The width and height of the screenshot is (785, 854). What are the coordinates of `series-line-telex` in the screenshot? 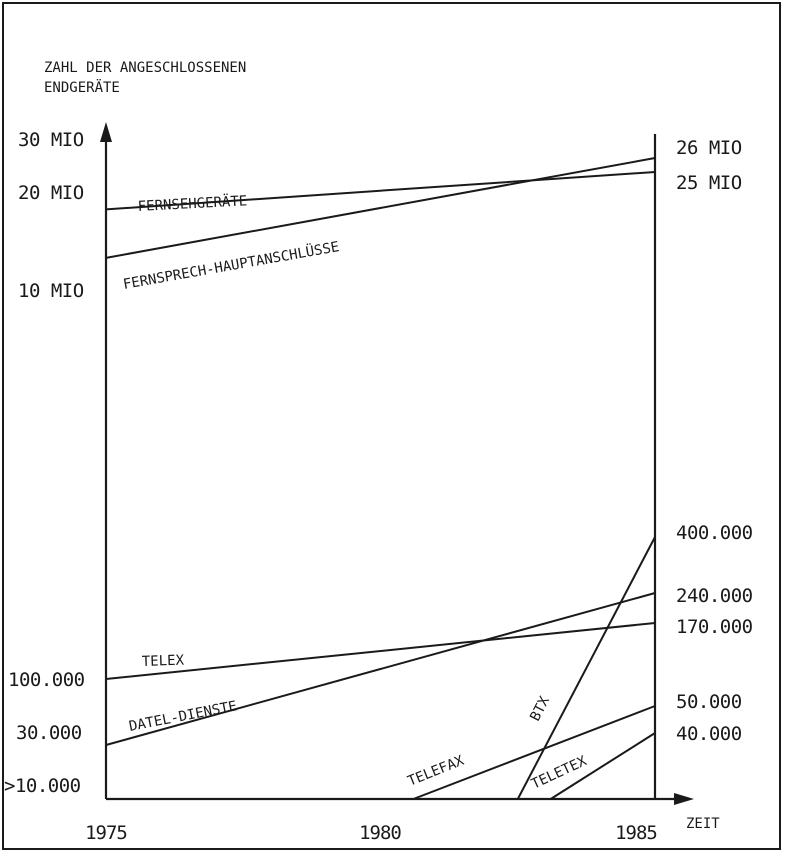 It's located at (380, 651).